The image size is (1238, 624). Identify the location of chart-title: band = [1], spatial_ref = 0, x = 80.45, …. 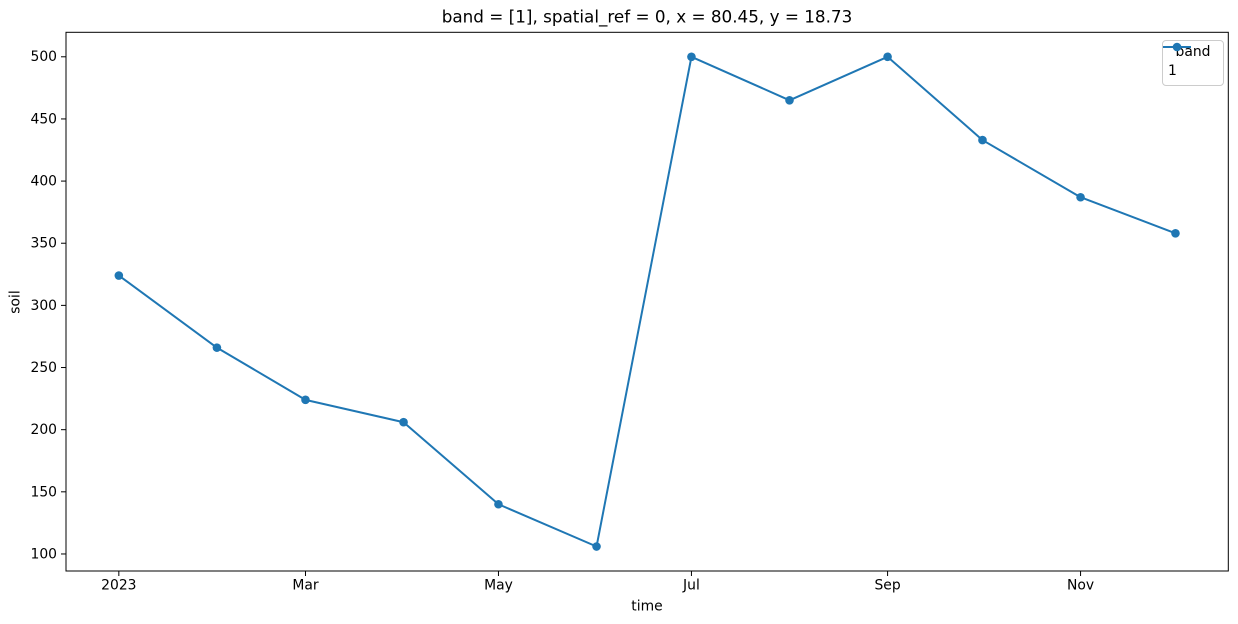
(647, 16).